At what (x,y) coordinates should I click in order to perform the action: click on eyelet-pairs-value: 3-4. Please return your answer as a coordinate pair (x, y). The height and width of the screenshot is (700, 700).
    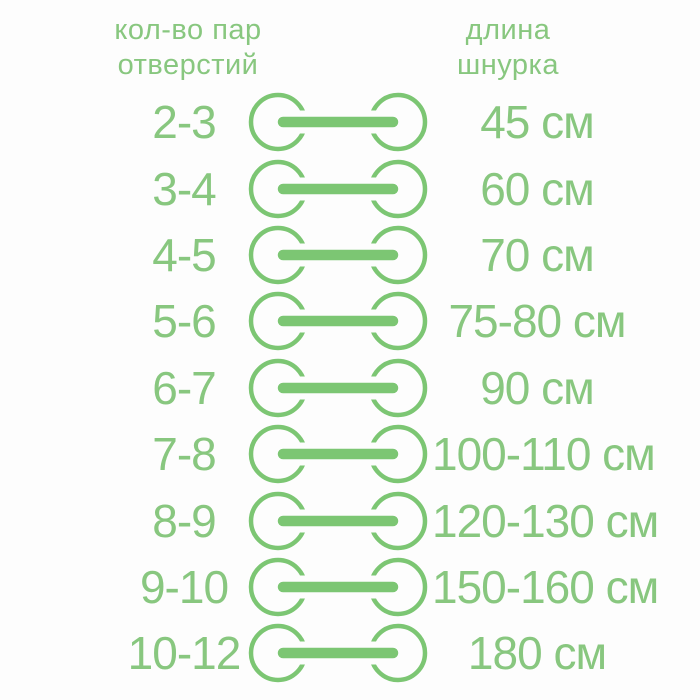
    Looking at the image, I should click on (184, 188).